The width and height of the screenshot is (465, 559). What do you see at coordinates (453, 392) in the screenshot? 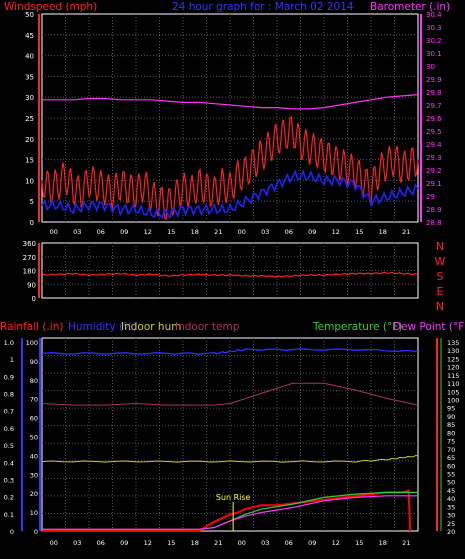
I see `p3-temp-tick: 105` at bounding box center [453, 392].